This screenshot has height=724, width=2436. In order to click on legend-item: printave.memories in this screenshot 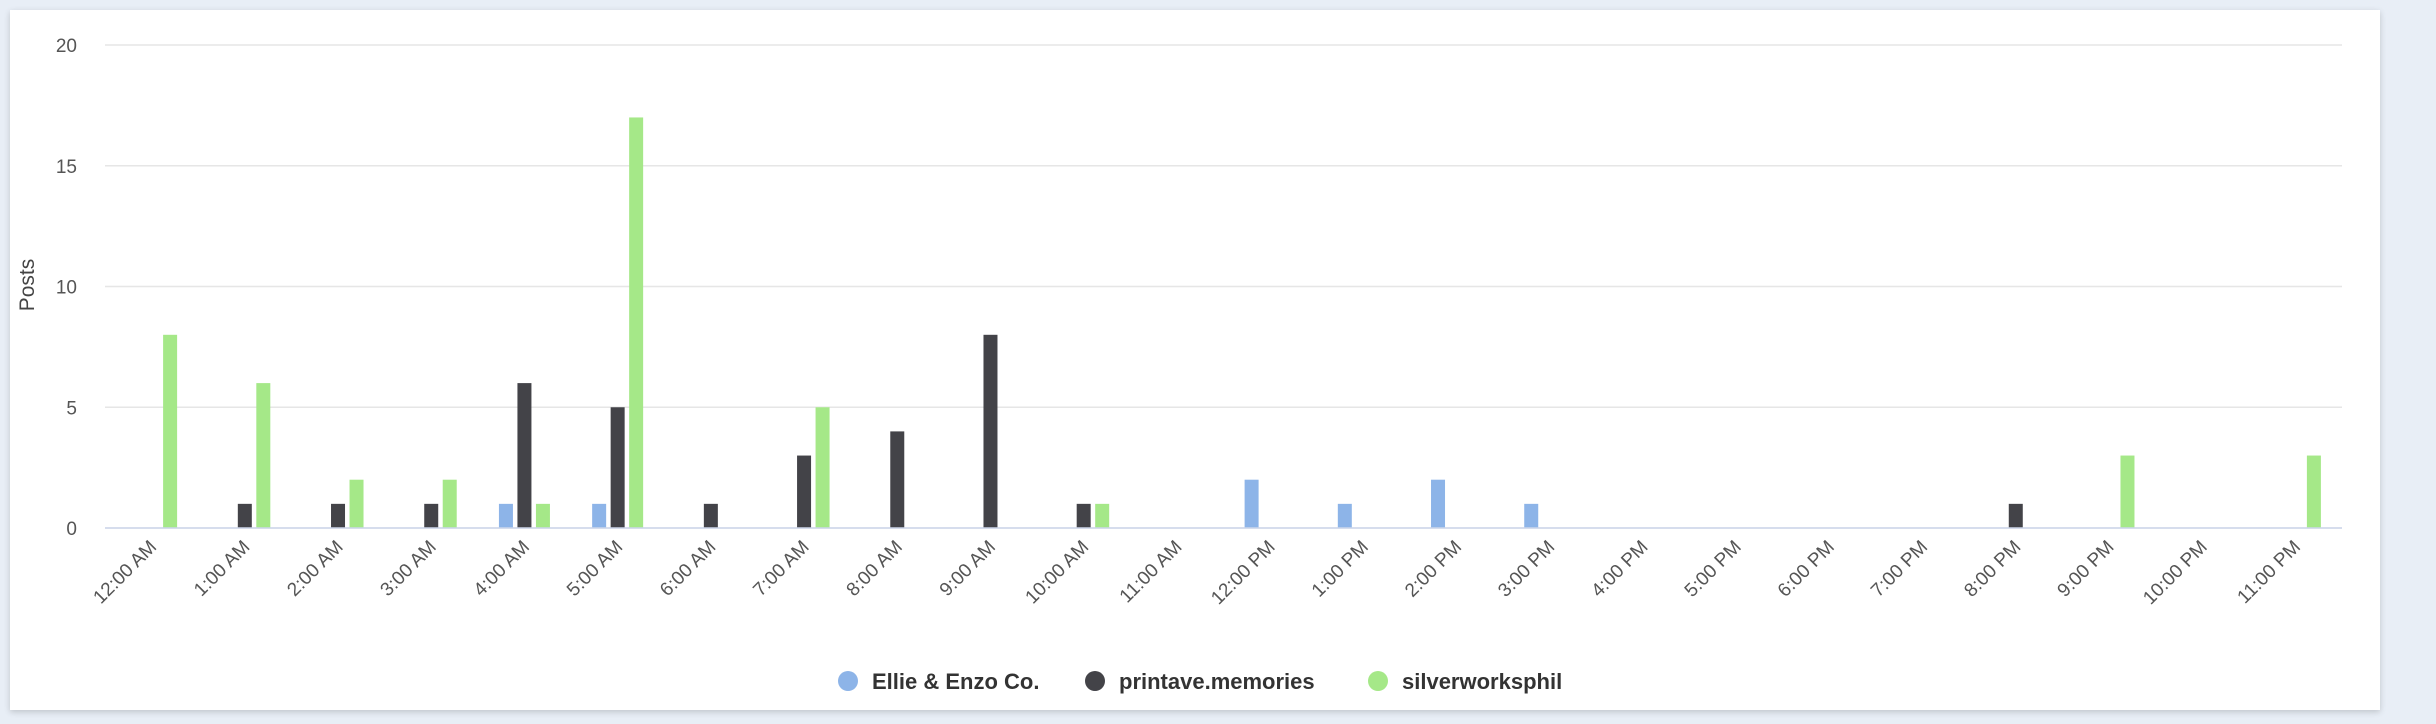, I will do `click(1200, 681)`.